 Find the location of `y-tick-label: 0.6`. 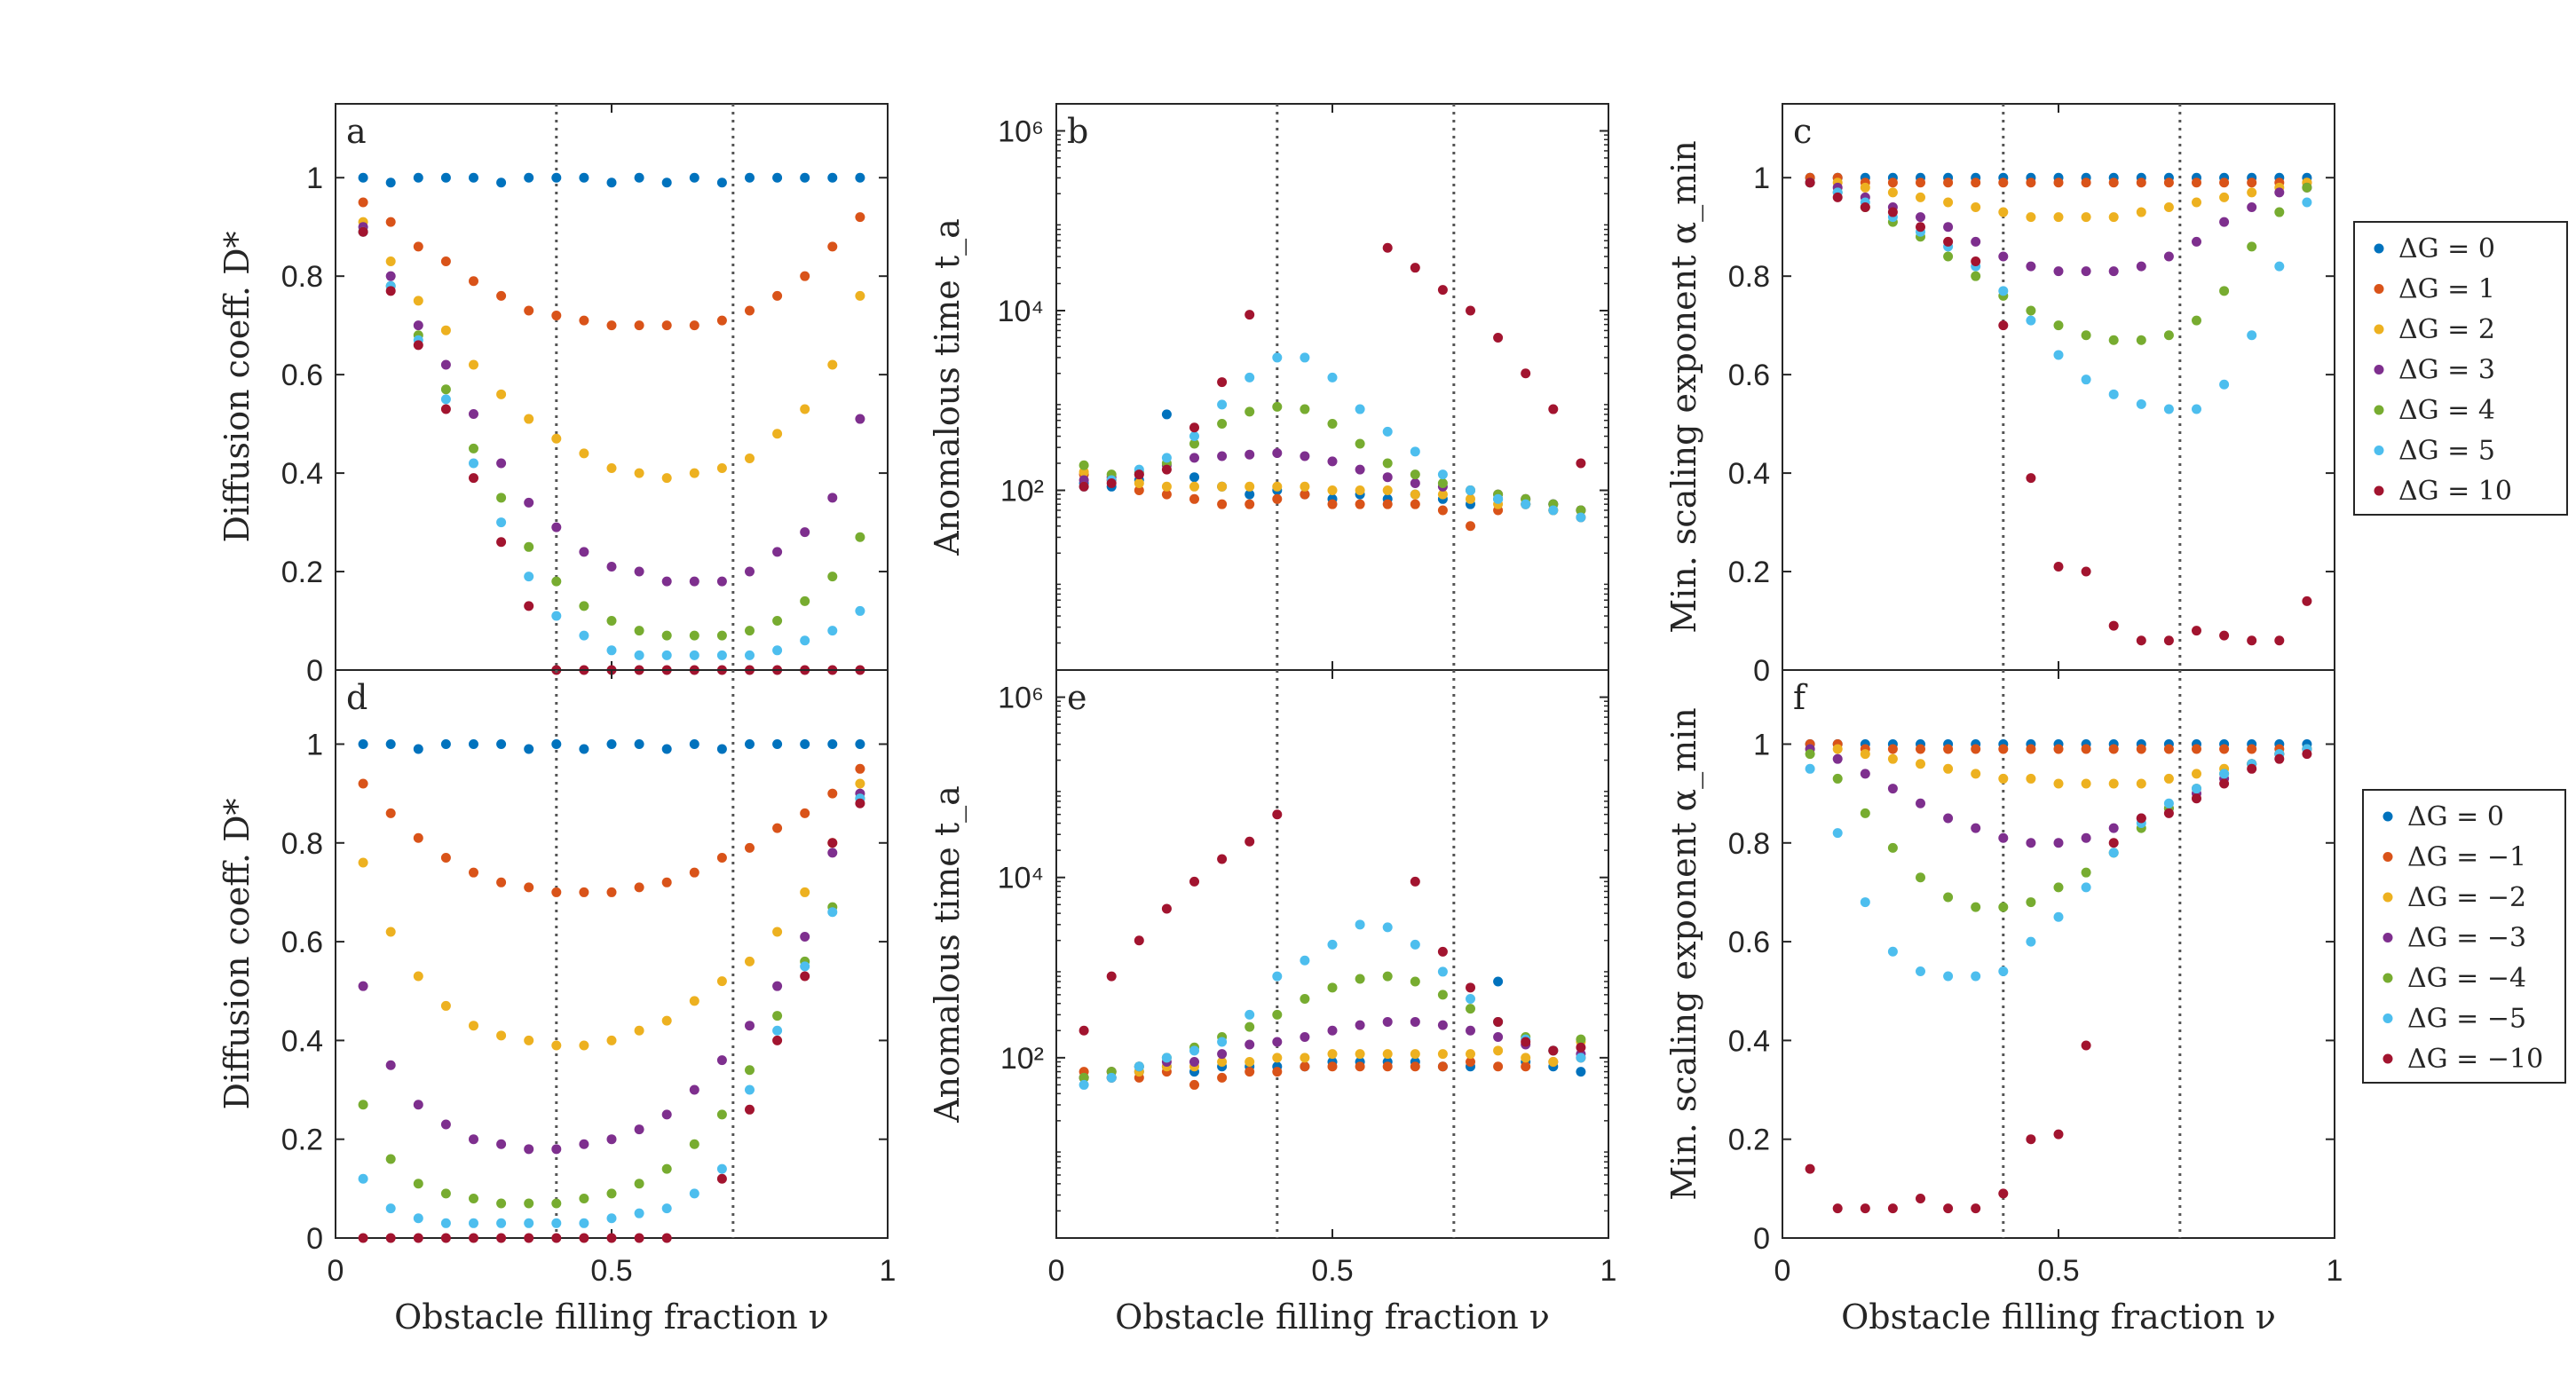

y-tick-label: 0.6 is located at coordinates (1749, 375).